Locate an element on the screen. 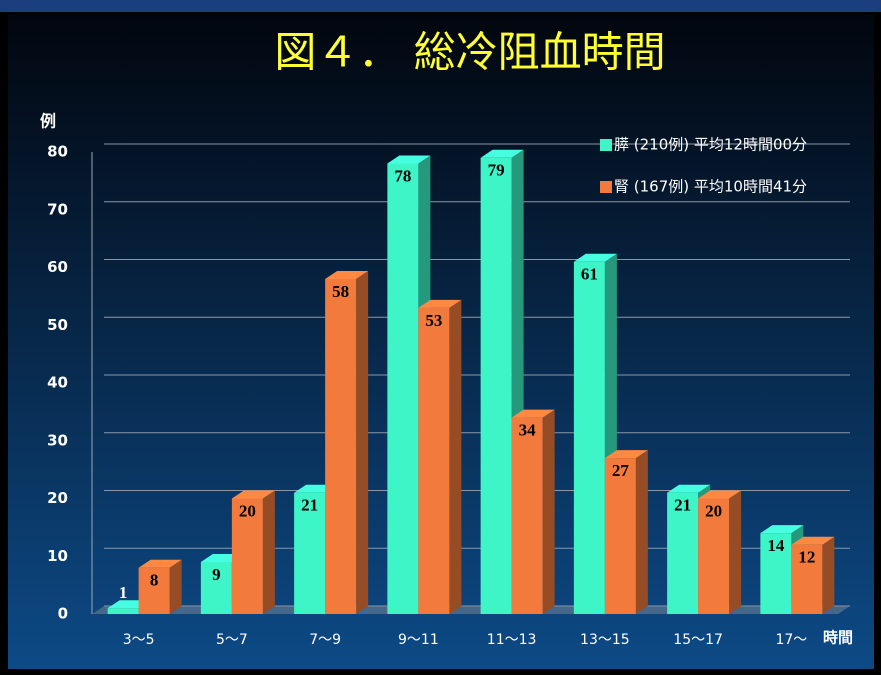  x-tick-label: 3～5 is located at coordinates (139, 640).